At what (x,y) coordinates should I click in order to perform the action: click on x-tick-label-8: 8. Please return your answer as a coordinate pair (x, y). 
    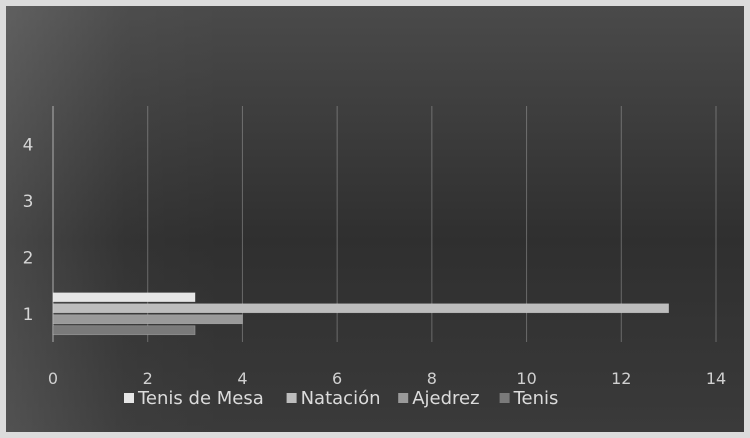
    Looking at the image, I should click on (432, 378).